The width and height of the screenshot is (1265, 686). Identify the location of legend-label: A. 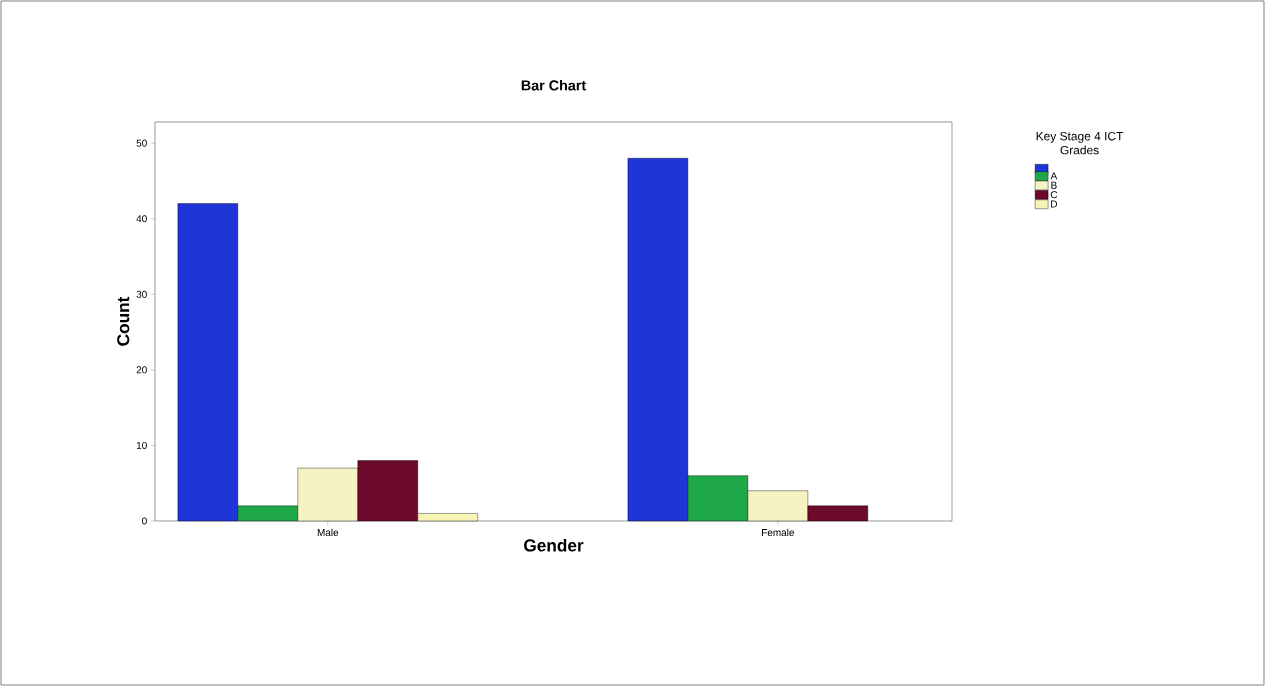
(1054, 176).